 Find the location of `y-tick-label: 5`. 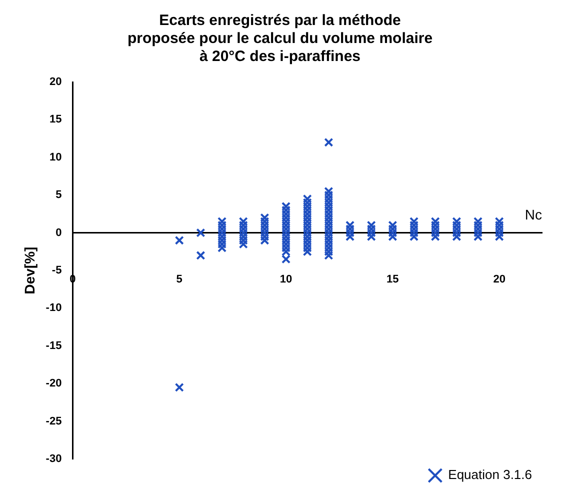

y-tick-label: 5 is located at coordinates (59, 195).